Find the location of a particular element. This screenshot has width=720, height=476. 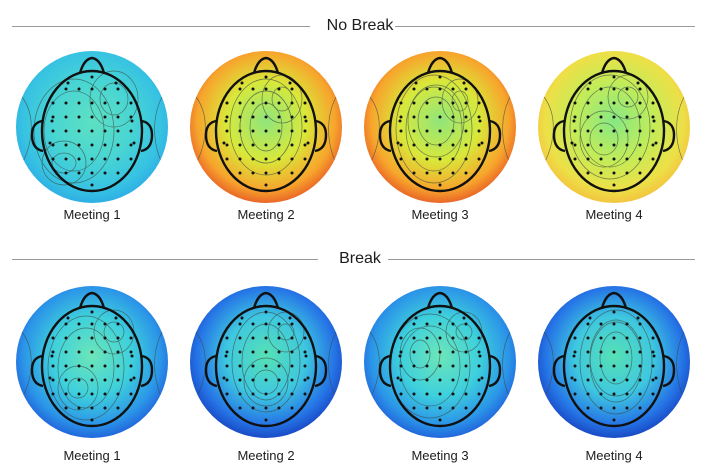

section-title: Break is located at coordinates (360, 258).